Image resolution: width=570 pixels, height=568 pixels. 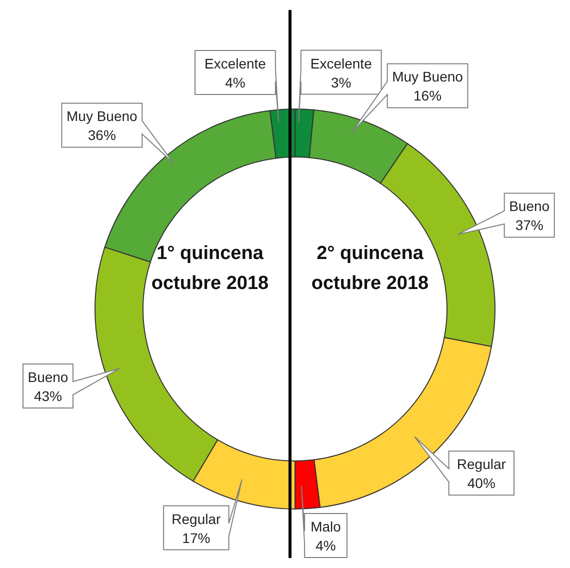 I want to click on data-label: 17%, so click(x=196, y=538).